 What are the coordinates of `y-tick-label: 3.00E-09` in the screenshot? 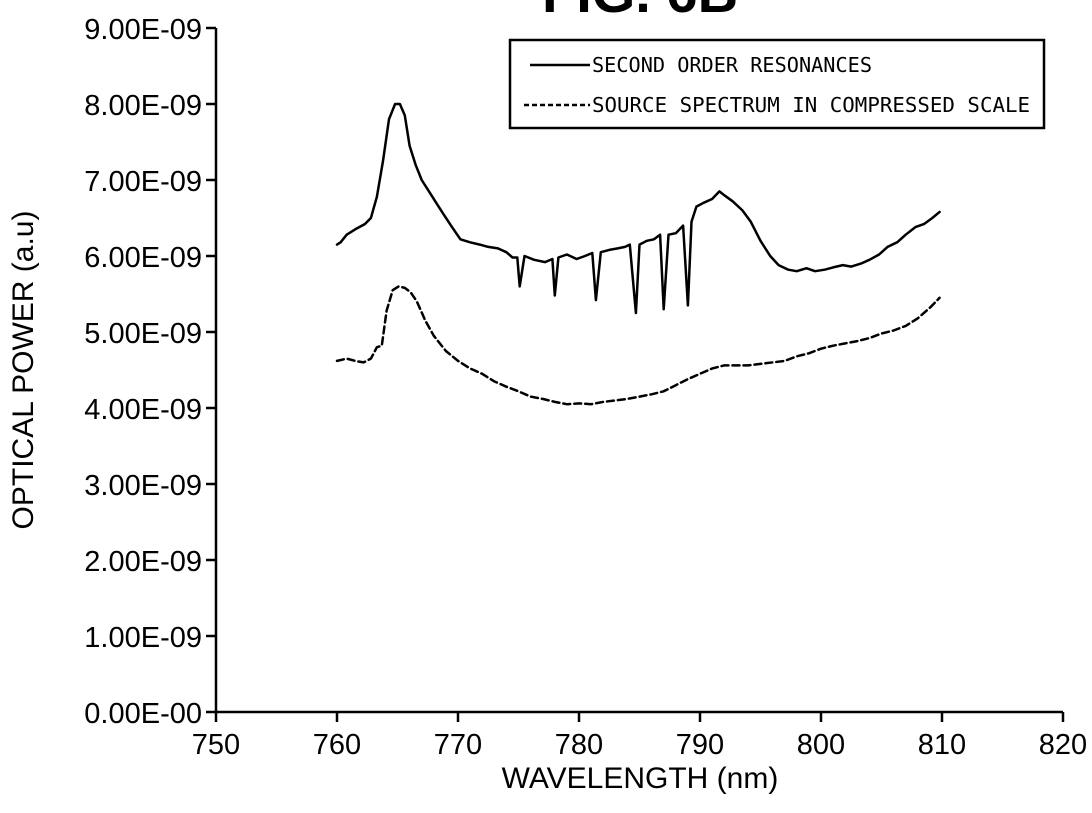 It's located at (143, 486).